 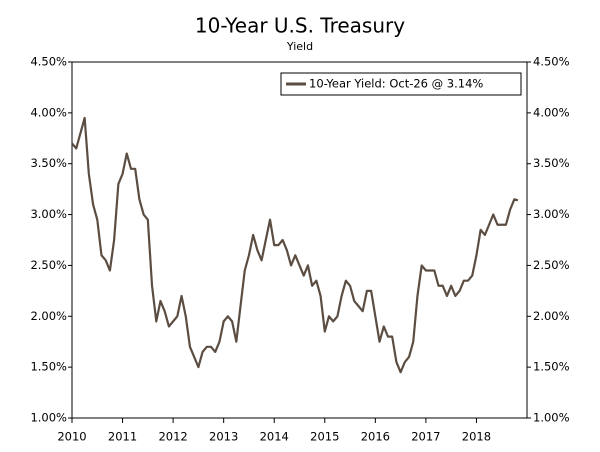 What do you see at coordinates (48, 367) in the screenshot?
I see `y-tick-label: 1.50%` at bounding box center [48, 367].